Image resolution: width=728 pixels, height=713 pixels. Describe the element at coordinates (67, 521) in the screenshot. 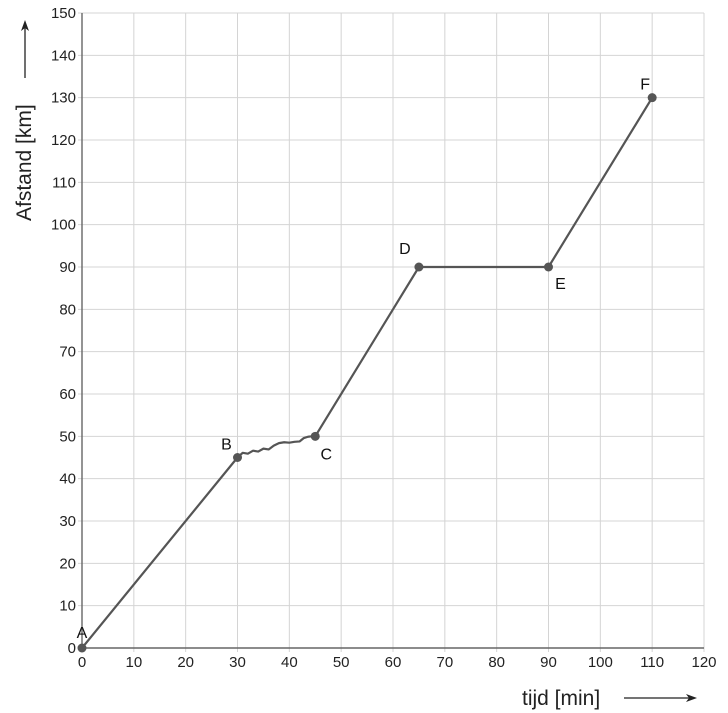

I see `y-tick-label: 30` at that location.